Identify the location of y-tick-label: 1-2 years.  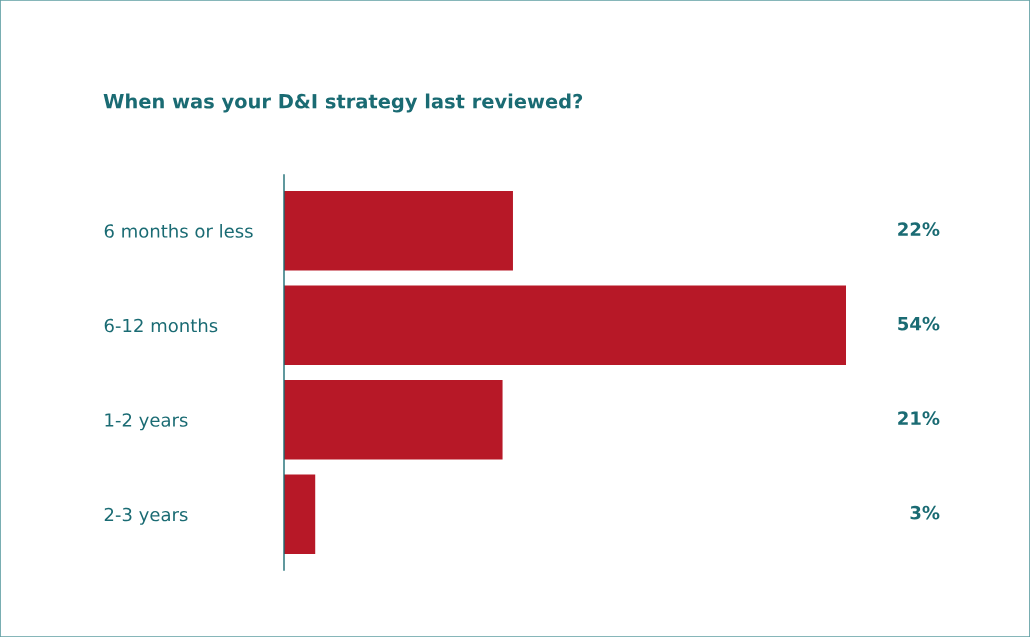
(146, 422).